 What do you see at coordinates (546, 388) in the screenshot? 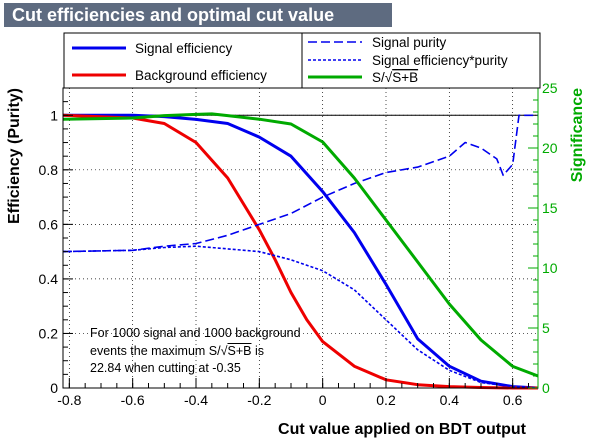
I see `y2-tick-label: 0` at bounding box center [546, 388].